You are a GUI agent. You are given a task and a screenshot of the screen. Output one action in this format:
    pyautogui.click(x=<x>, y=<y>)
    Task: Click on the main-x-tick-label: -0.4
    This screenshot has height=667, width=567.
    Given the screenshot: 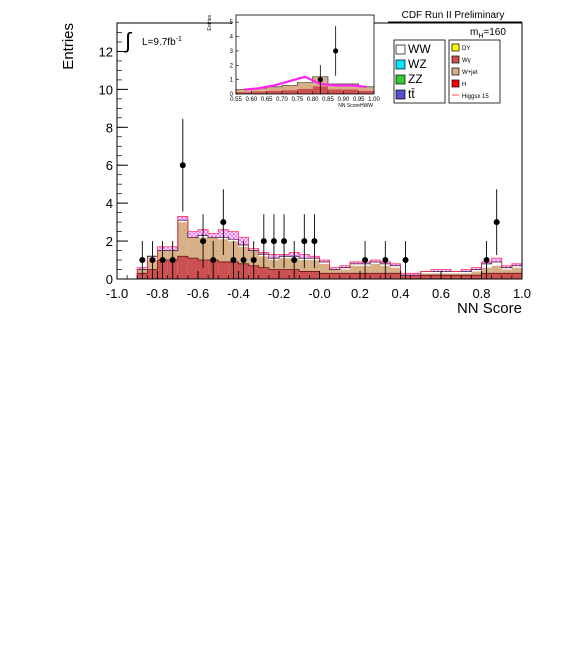 What is the action you would take?
    pyautogui.click(x=238, y=293)
    